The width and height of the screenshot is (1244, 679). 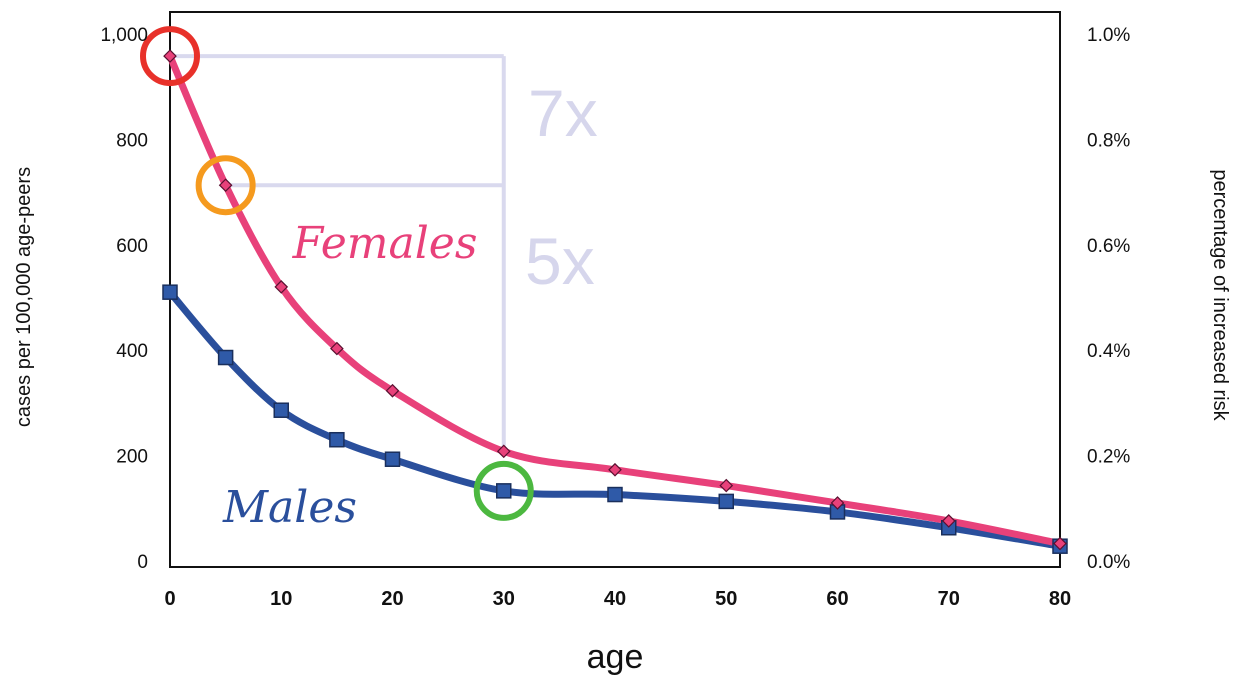 I want to click on x-tick-label: 50, so click(x=726, y=599).